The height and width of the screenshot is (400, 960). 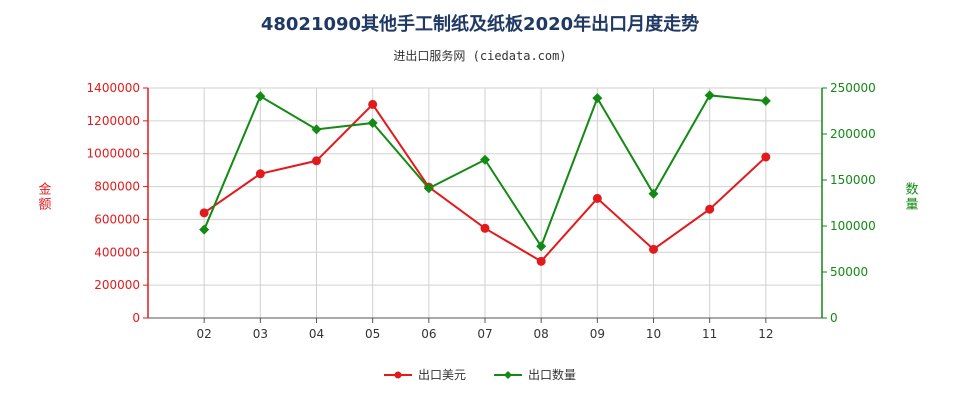 What do you see at coordinates (44, 197) in the screenshot?
I see `y-left-axis-title: 金额` at bounding box center [44, 197].